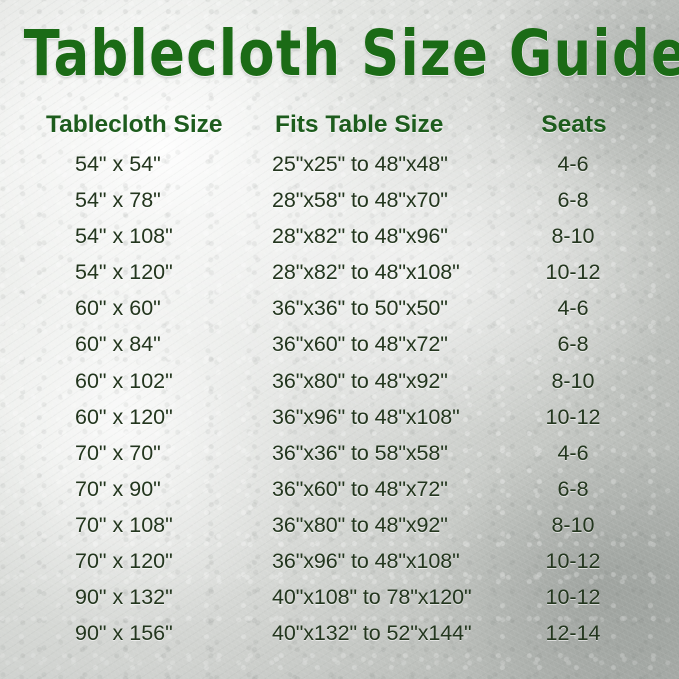 The height and width of the screenshot is (679, 679). I want to click on cell-fits-table-size: 25"x25" to 48"x48", so click(360, 164).